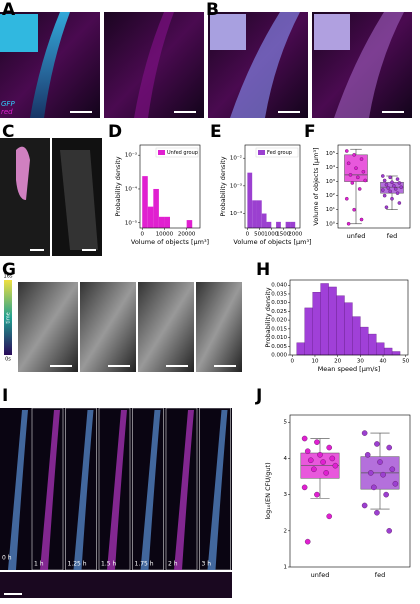 Image resolution: width=420 pixels, height=604 pixels. I want to click on colorbar, so click(8, 317).